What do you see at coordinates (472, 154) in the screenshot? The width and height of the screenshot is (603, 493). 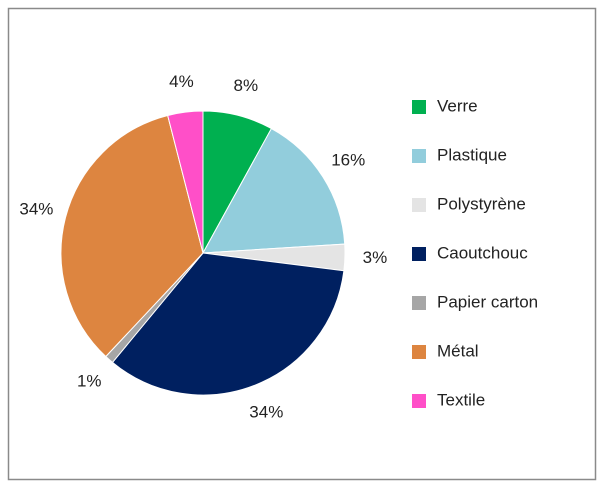 I see `legend-label: Plastique` at bounding box center [472, 154].